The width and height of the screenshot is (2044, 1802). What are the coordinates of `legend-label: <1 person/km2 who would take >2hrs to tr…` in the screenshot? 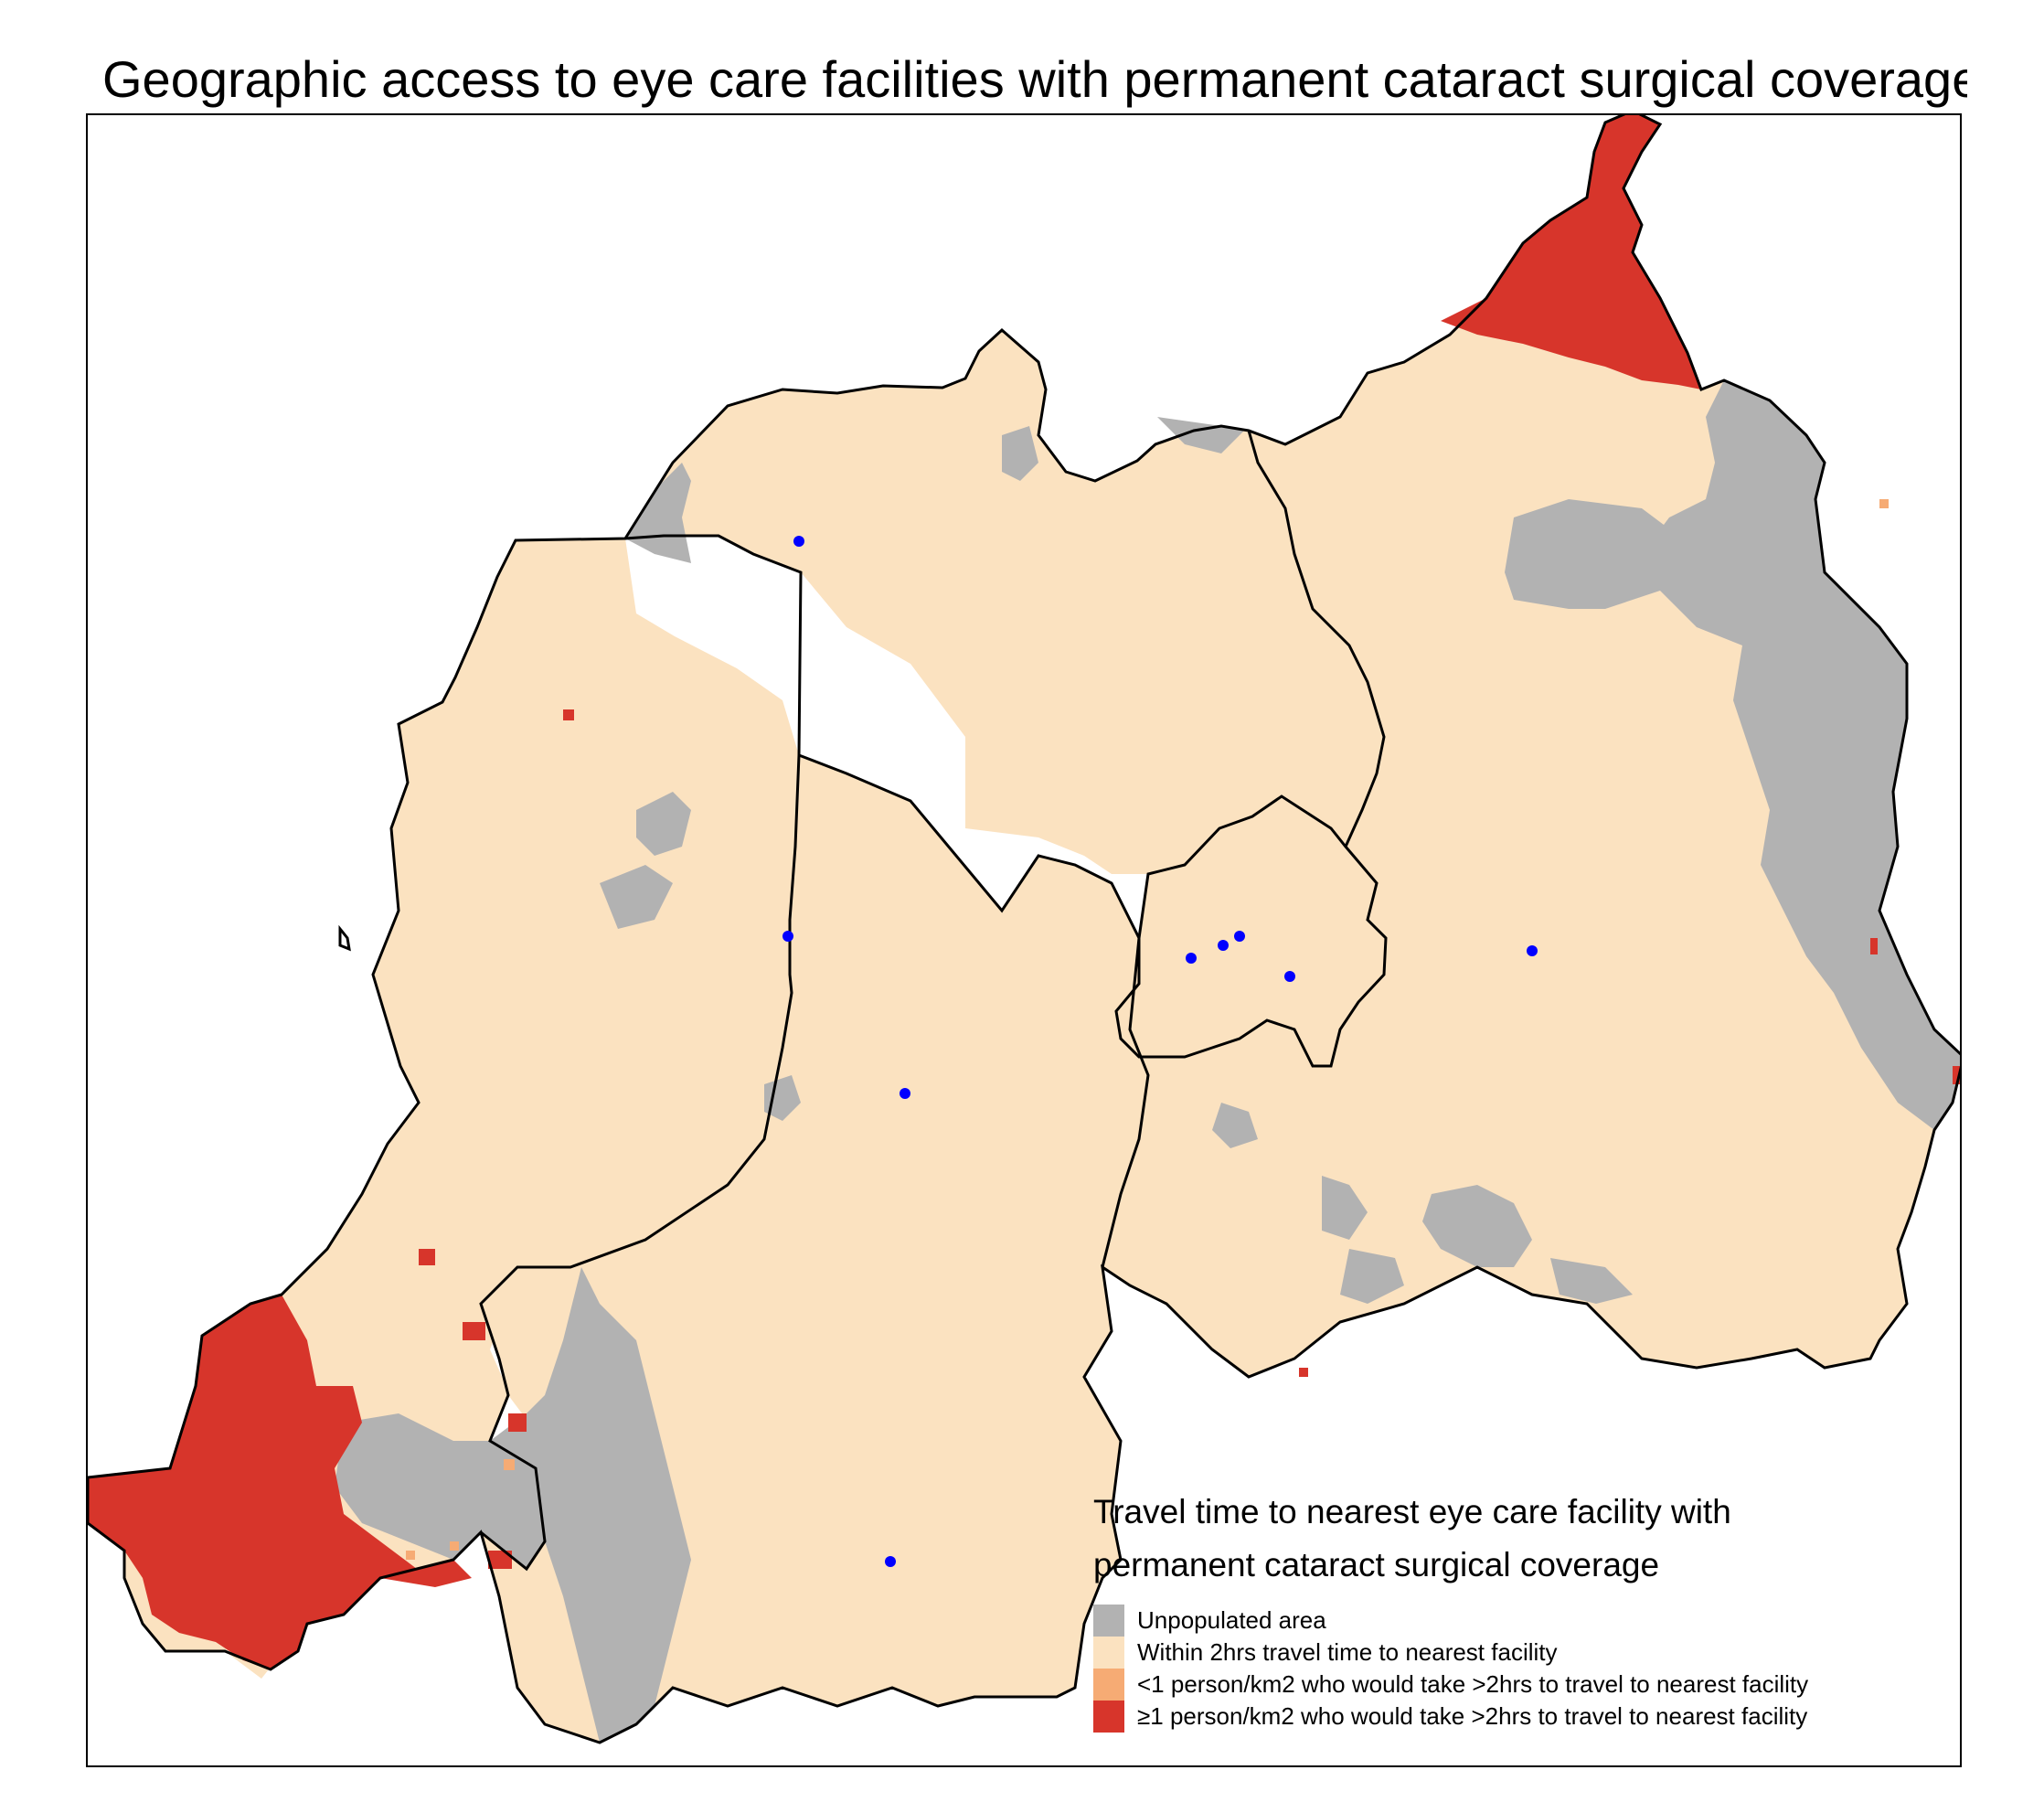 It's located at (1473, 1684).